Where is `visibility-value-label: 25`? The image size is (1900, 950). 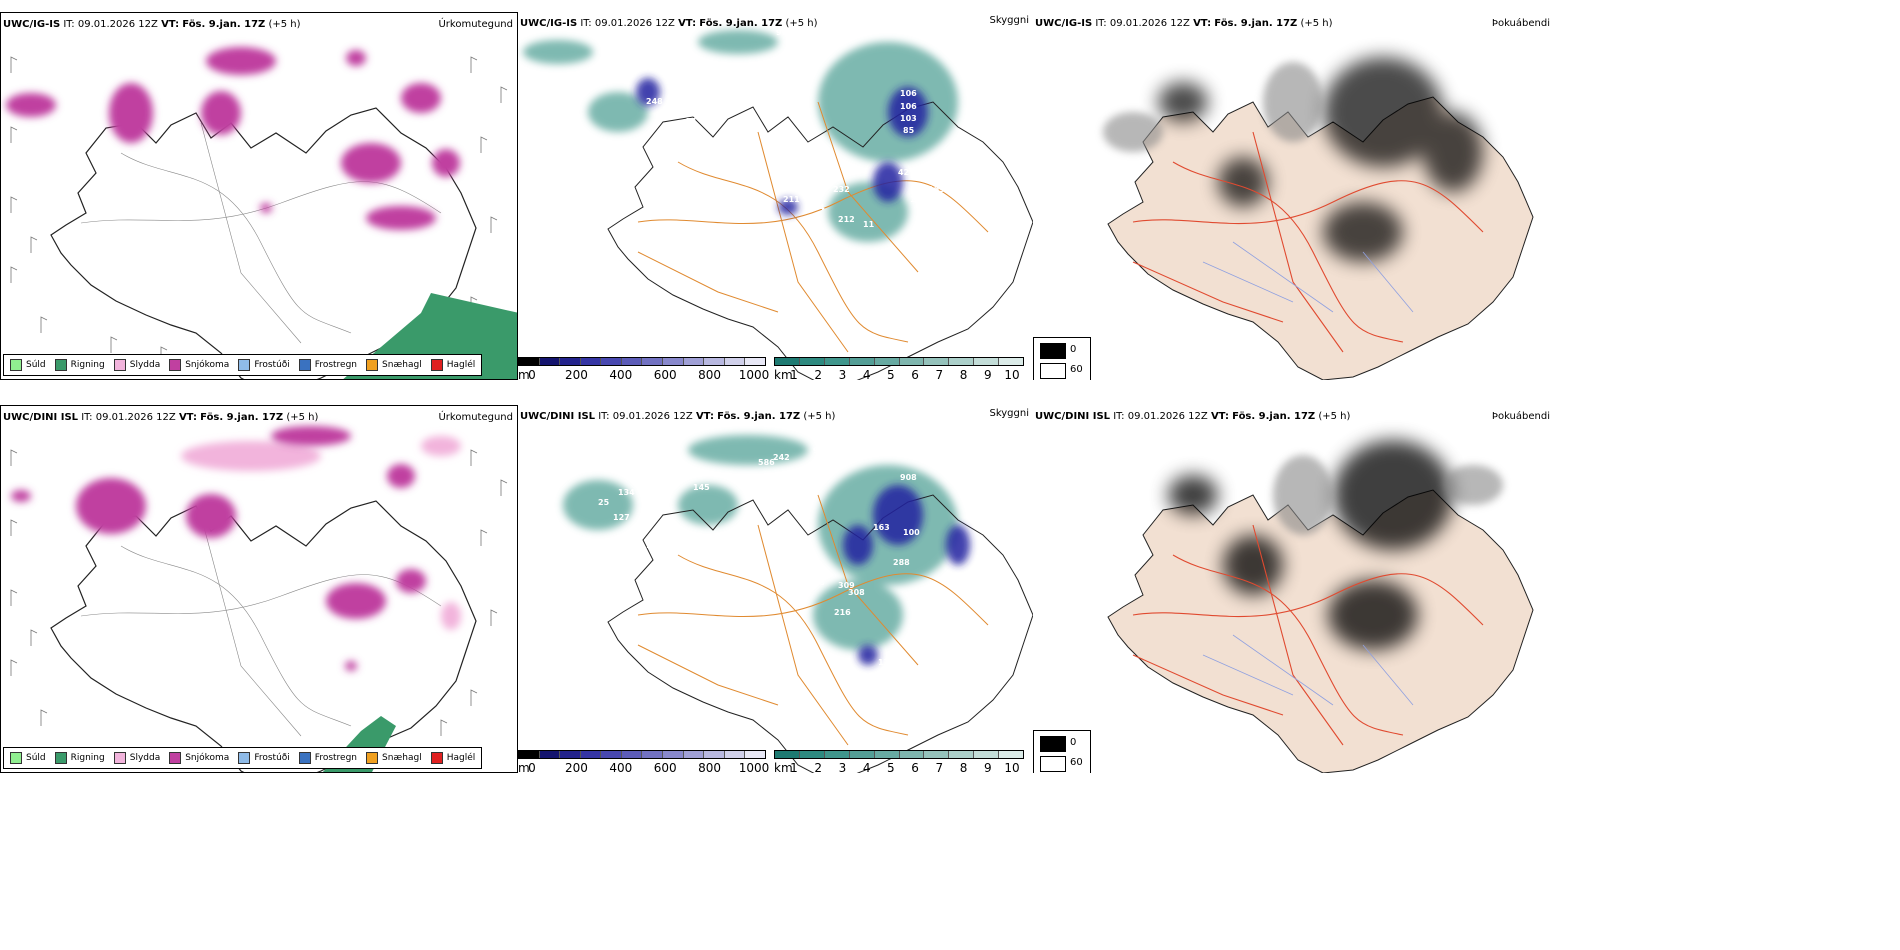
visibility-value-label: 25 is located at coordinates (604, 502).